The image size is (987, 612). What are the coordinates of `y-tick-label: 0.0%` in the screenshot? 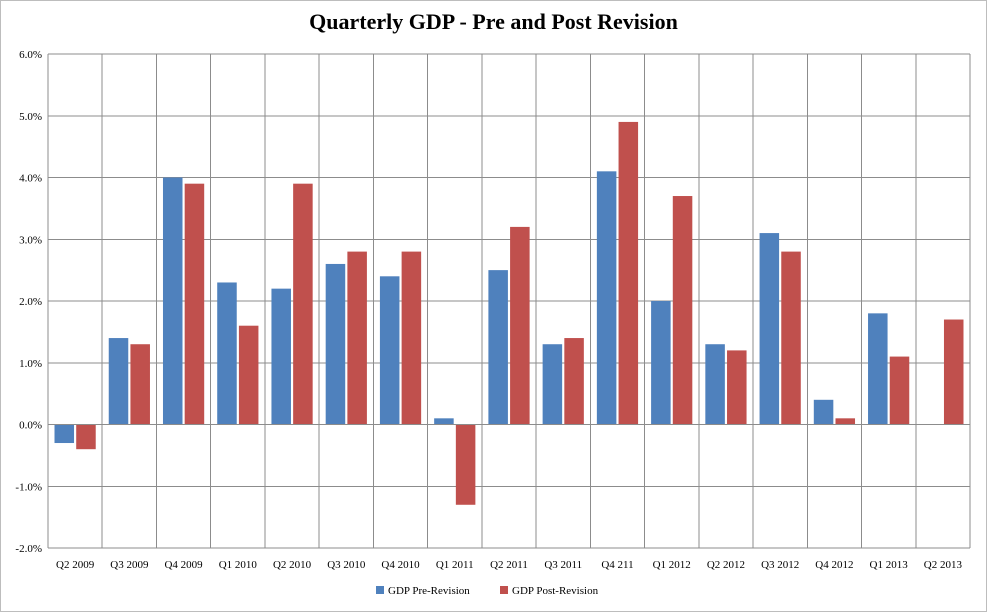 It's located at (30, 426).